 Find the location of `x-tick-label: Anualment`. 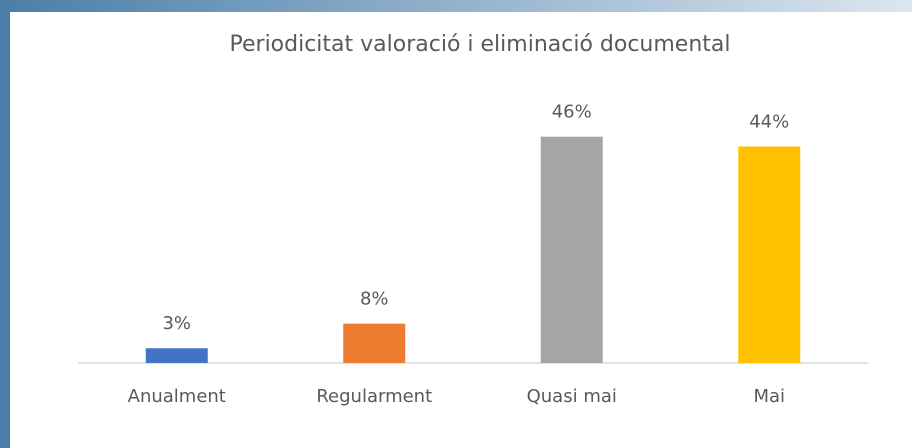

x-tick-label: Anualment is located at coordinates (177, 396).